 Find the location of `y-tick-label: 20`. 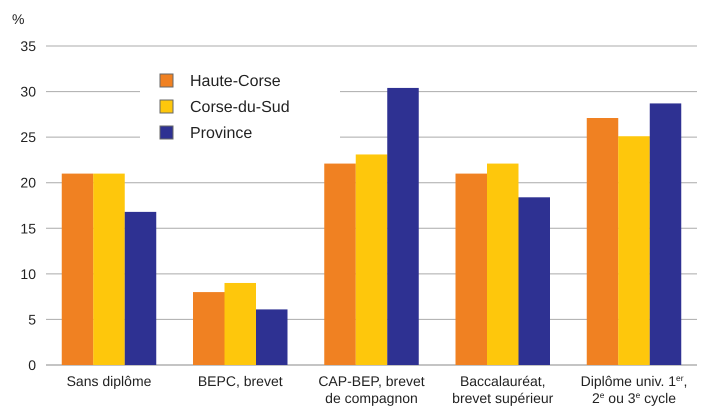

y-tick-label: 20 is located at coordinates (28, 182).